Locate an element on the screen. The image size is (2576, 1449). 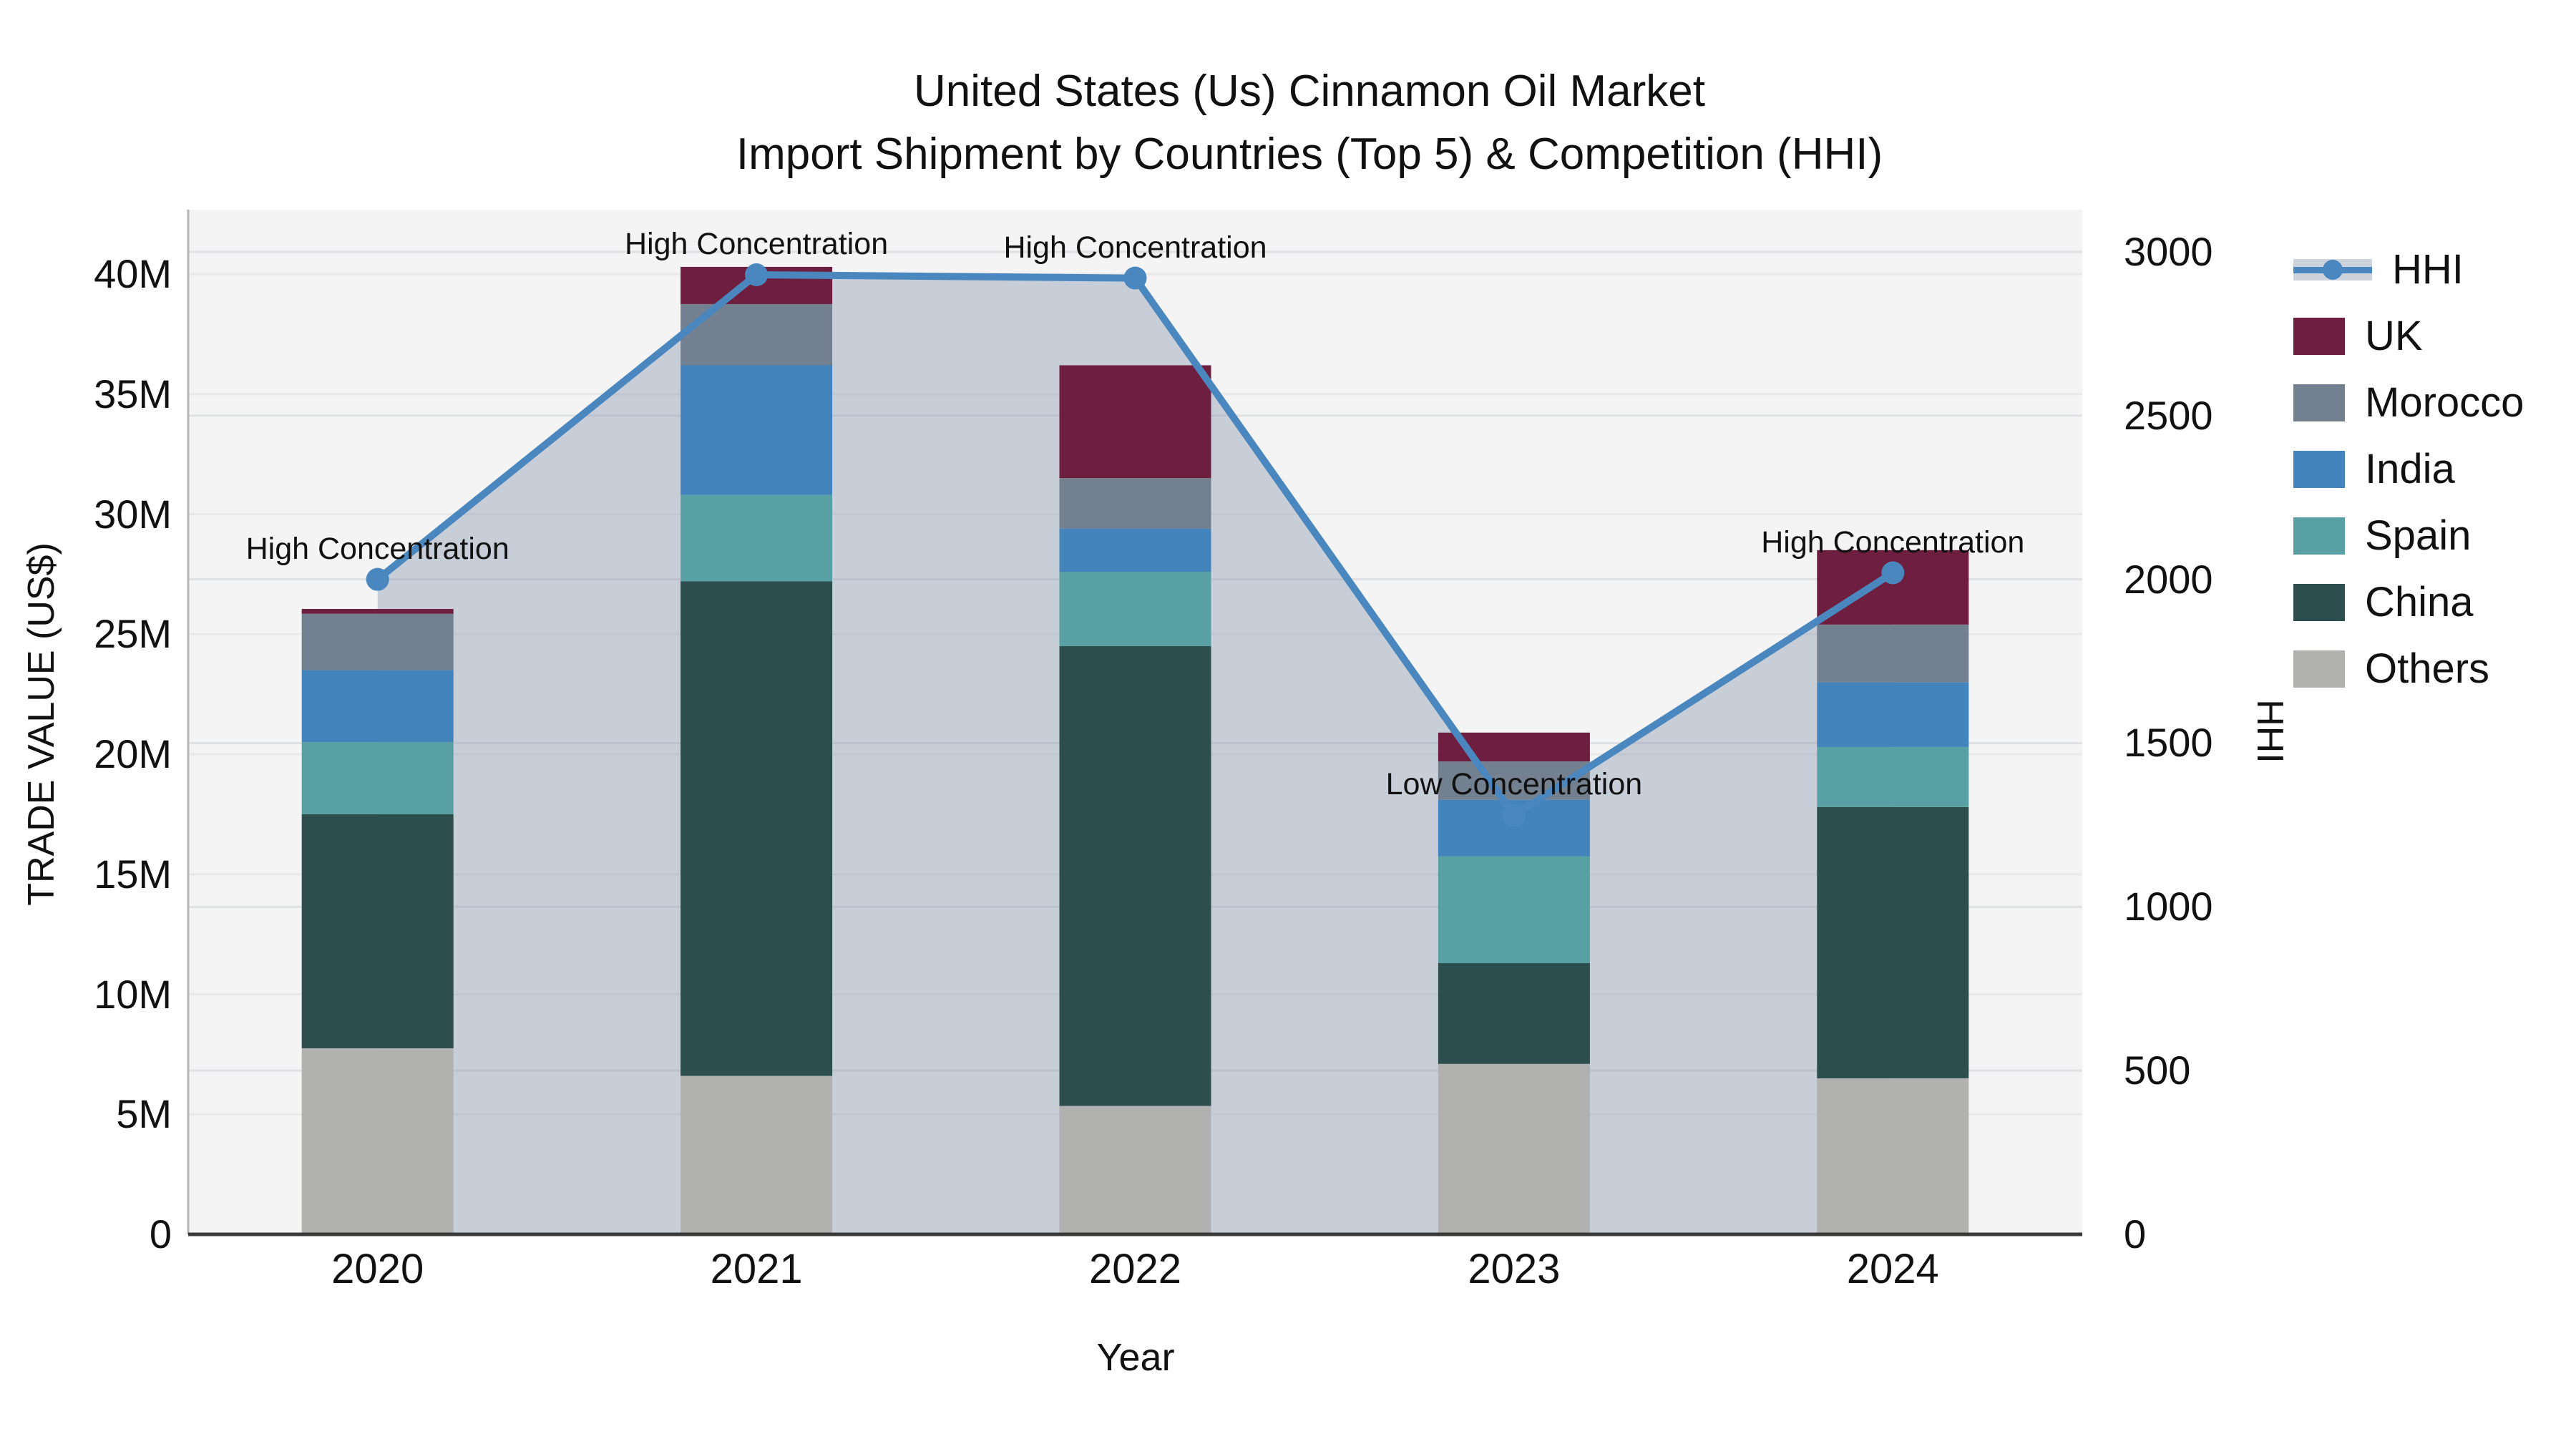
legend-item-uk: UK is located at coordinates (2408, 336).